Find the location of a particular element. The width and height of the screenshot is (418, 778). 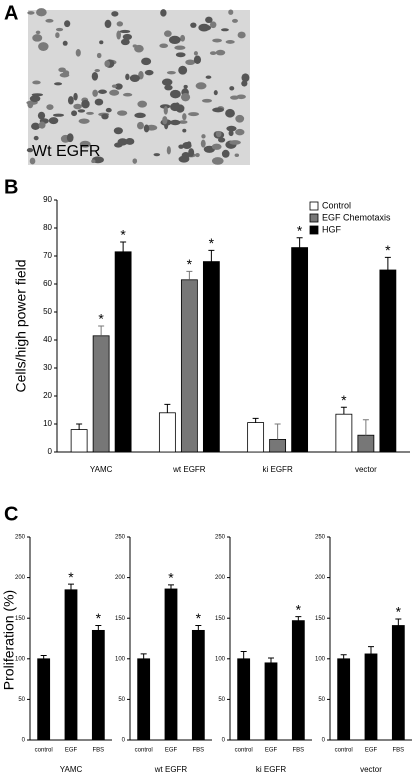

y-axis-label: Cells/high power field is located at coordinates (21, 325).